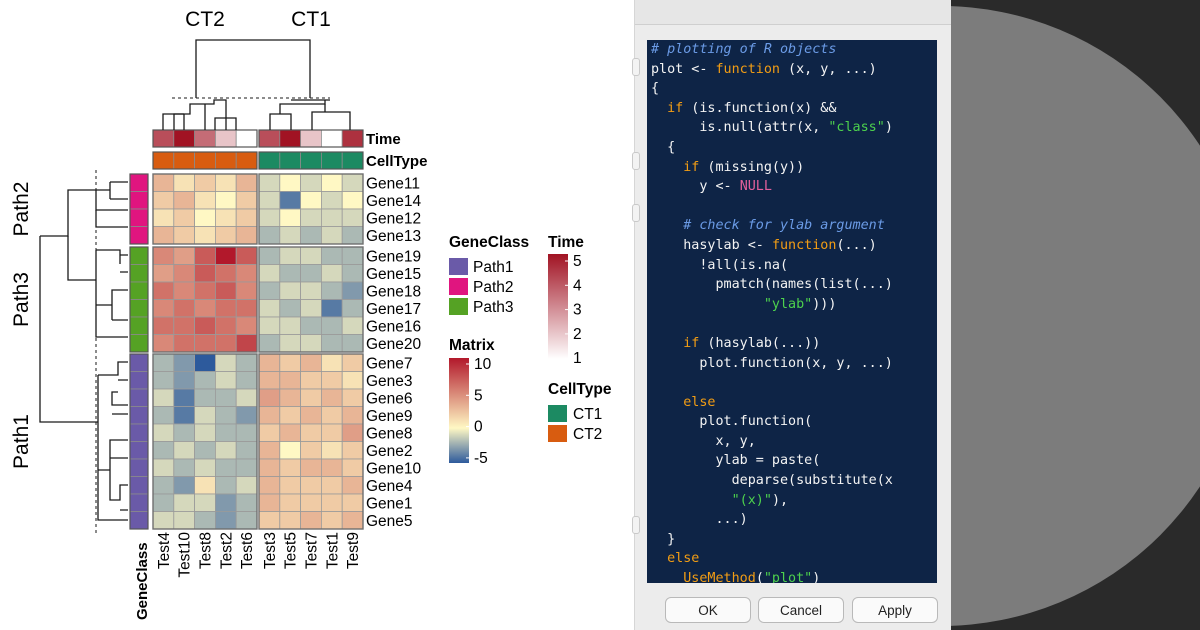 The image size is (1200, 630). Describe the element at coordinates (708, 610) in the screenshot. I see `ok-button: OK` at that location.